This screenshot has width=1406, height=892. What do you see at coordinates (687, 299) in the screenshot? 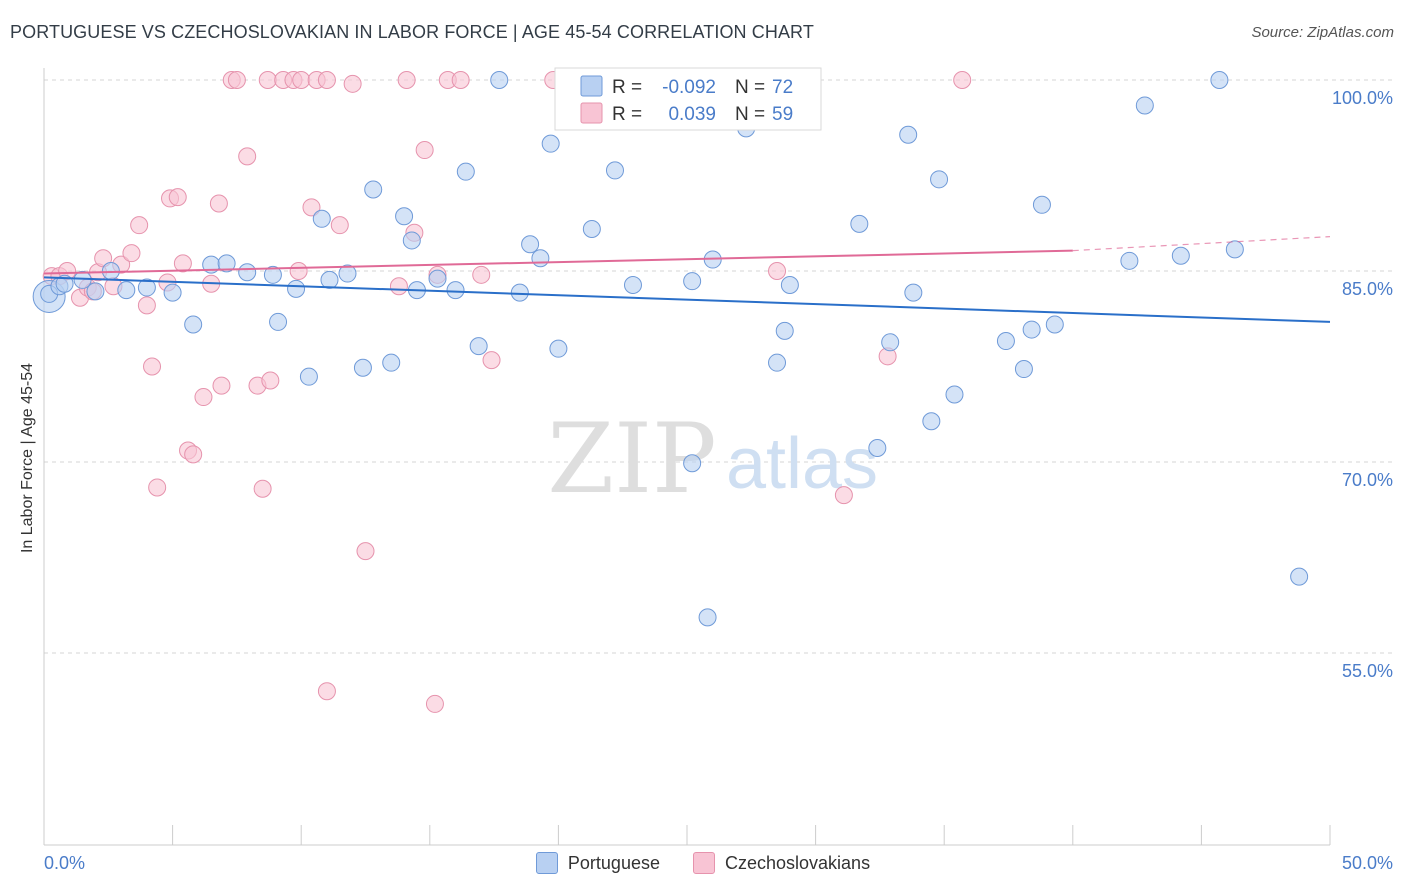
I see `portuguese-trend-line` at bounding box center [687, 299].